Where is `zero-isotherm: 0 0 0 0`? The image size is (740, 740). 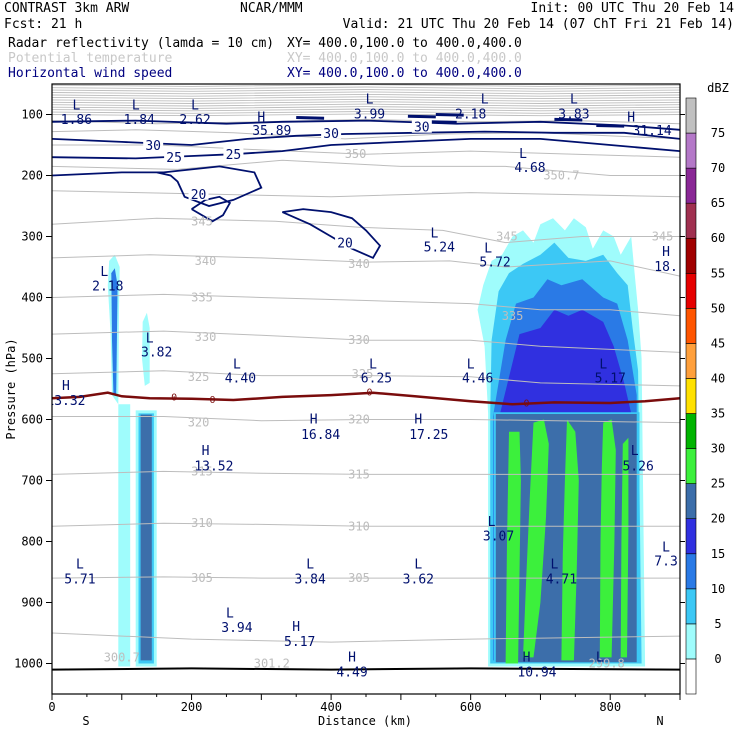
zero-isotherm: 0 0 0 0 is located at coordinates (366, 398).